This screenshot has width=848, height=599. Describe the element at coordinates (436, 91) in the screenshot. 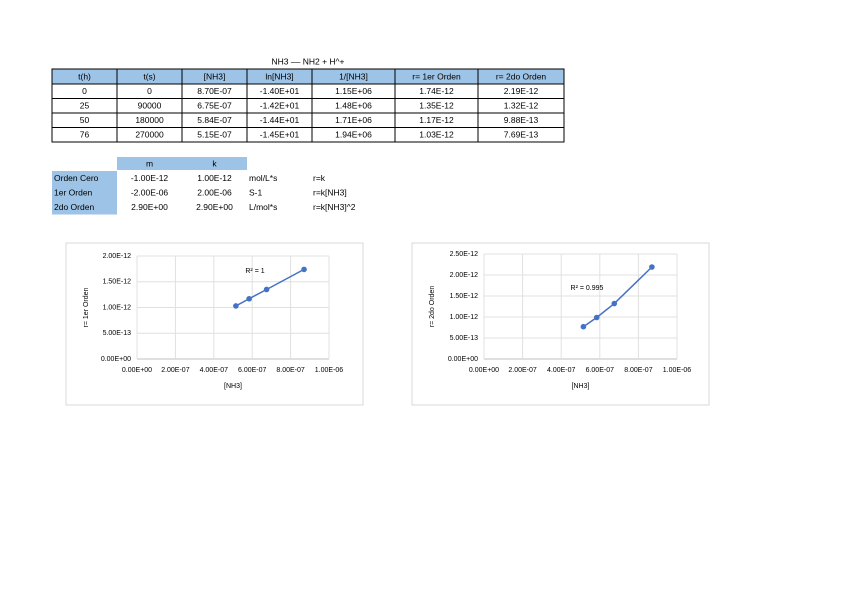

I see `cell-text: 1.74E-12` at that location.